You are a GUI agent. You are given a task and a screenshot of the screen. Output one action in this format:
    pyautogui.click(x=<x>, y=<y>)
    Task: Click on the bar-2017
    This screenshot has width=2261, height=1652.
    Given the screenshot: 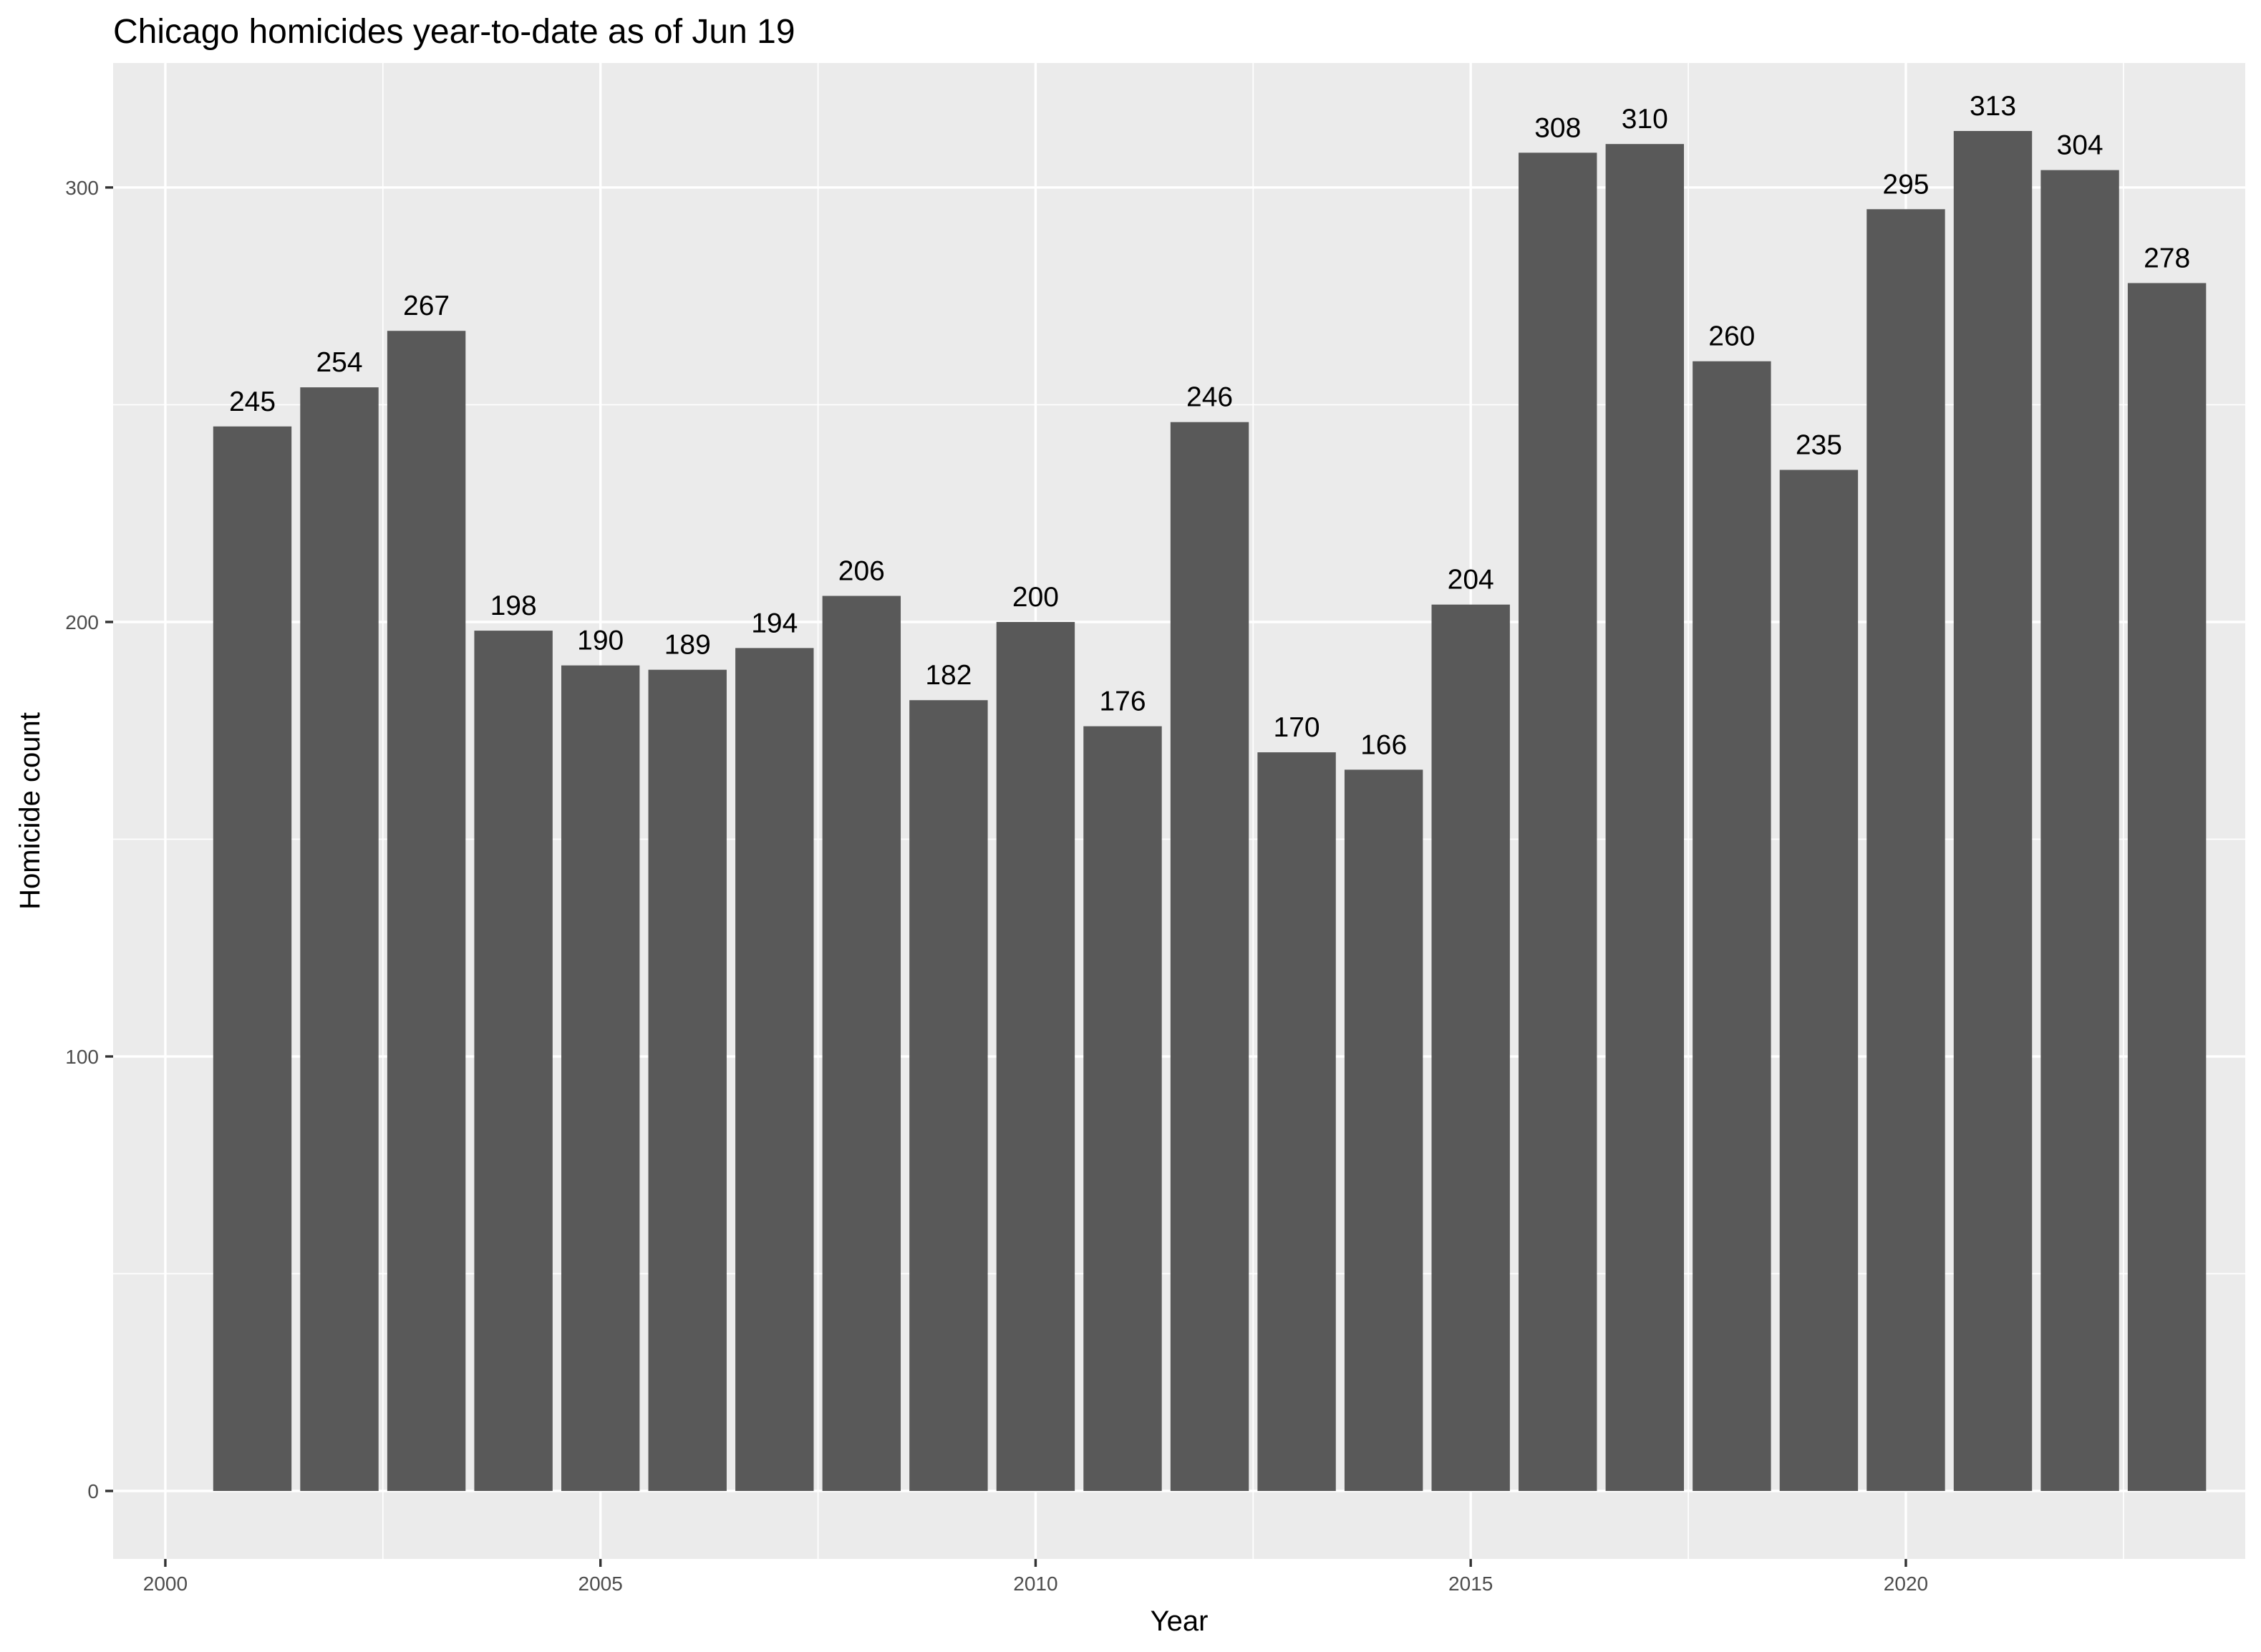 What is the action you would take?
    pyautogui.click(x=1644, y=818)
    